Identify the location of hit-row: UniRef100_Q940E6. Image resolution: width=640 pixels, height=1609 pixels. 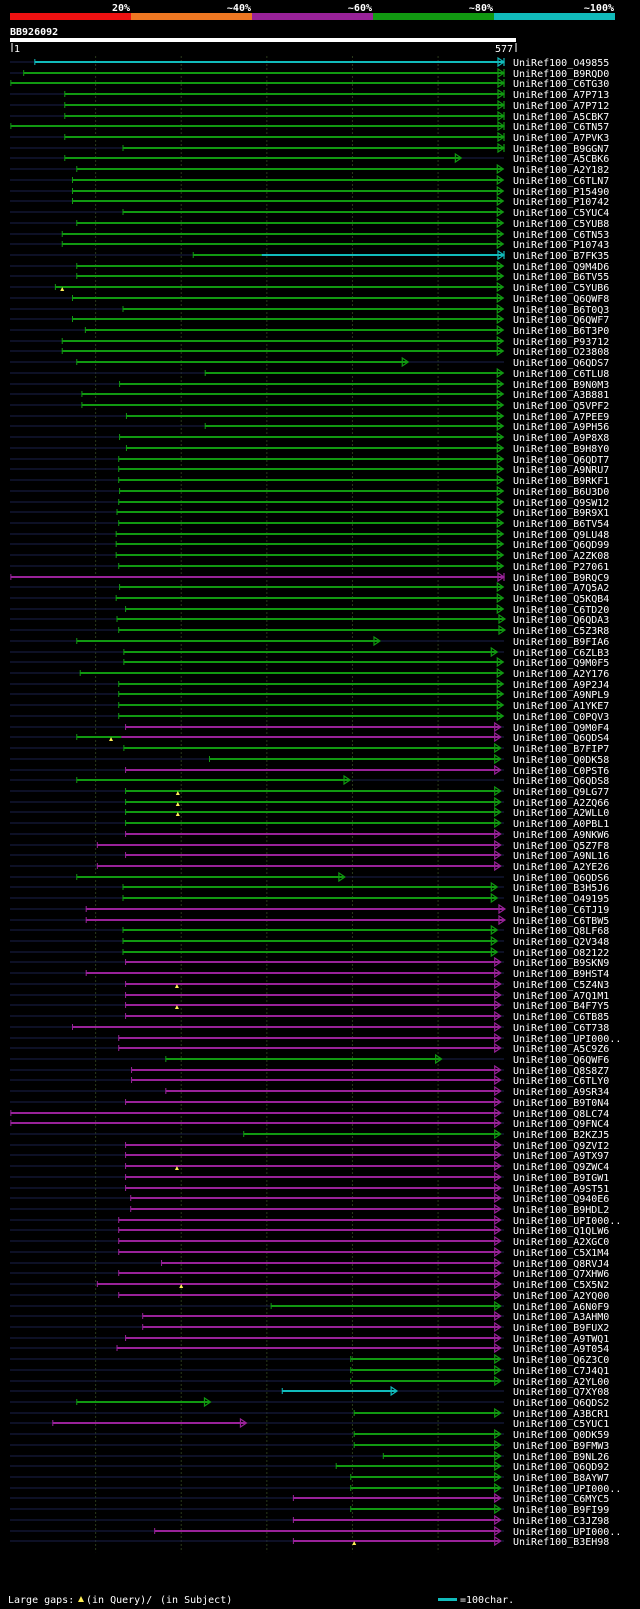
(309, 1198).